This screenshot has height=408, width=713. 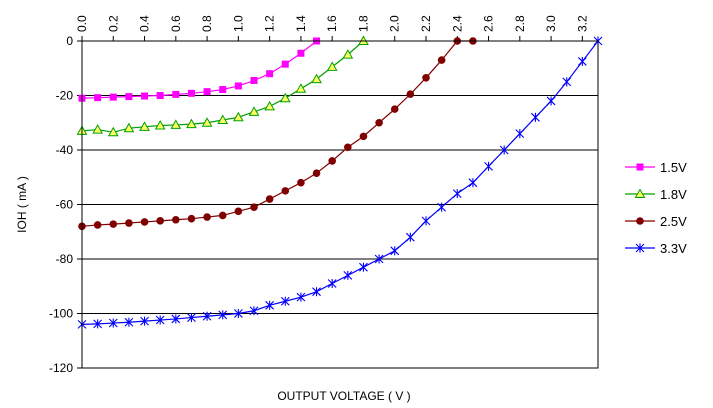 What do you see at coordinates (22, 204) in the screenshot?
I see `y-axis-title: IOH ( mA )` at bounding box center [22, 204].